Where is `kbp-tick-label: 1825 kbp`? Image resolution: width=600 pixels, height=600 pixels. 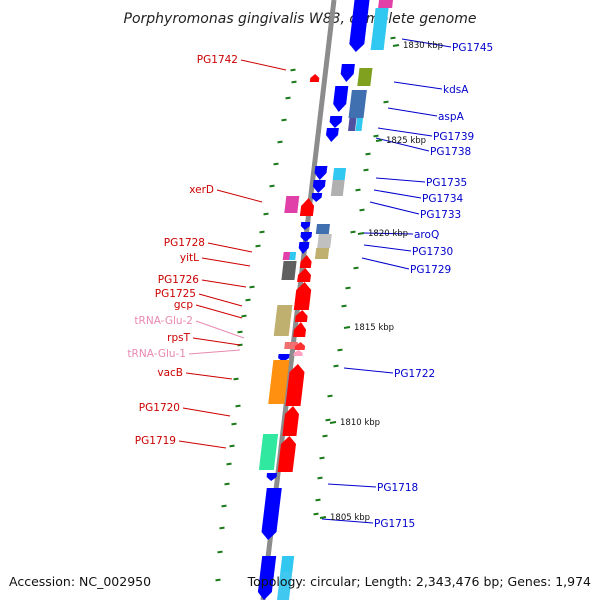
kbp-tick-label: 1825 kbp is located at coordinates (406, 141).